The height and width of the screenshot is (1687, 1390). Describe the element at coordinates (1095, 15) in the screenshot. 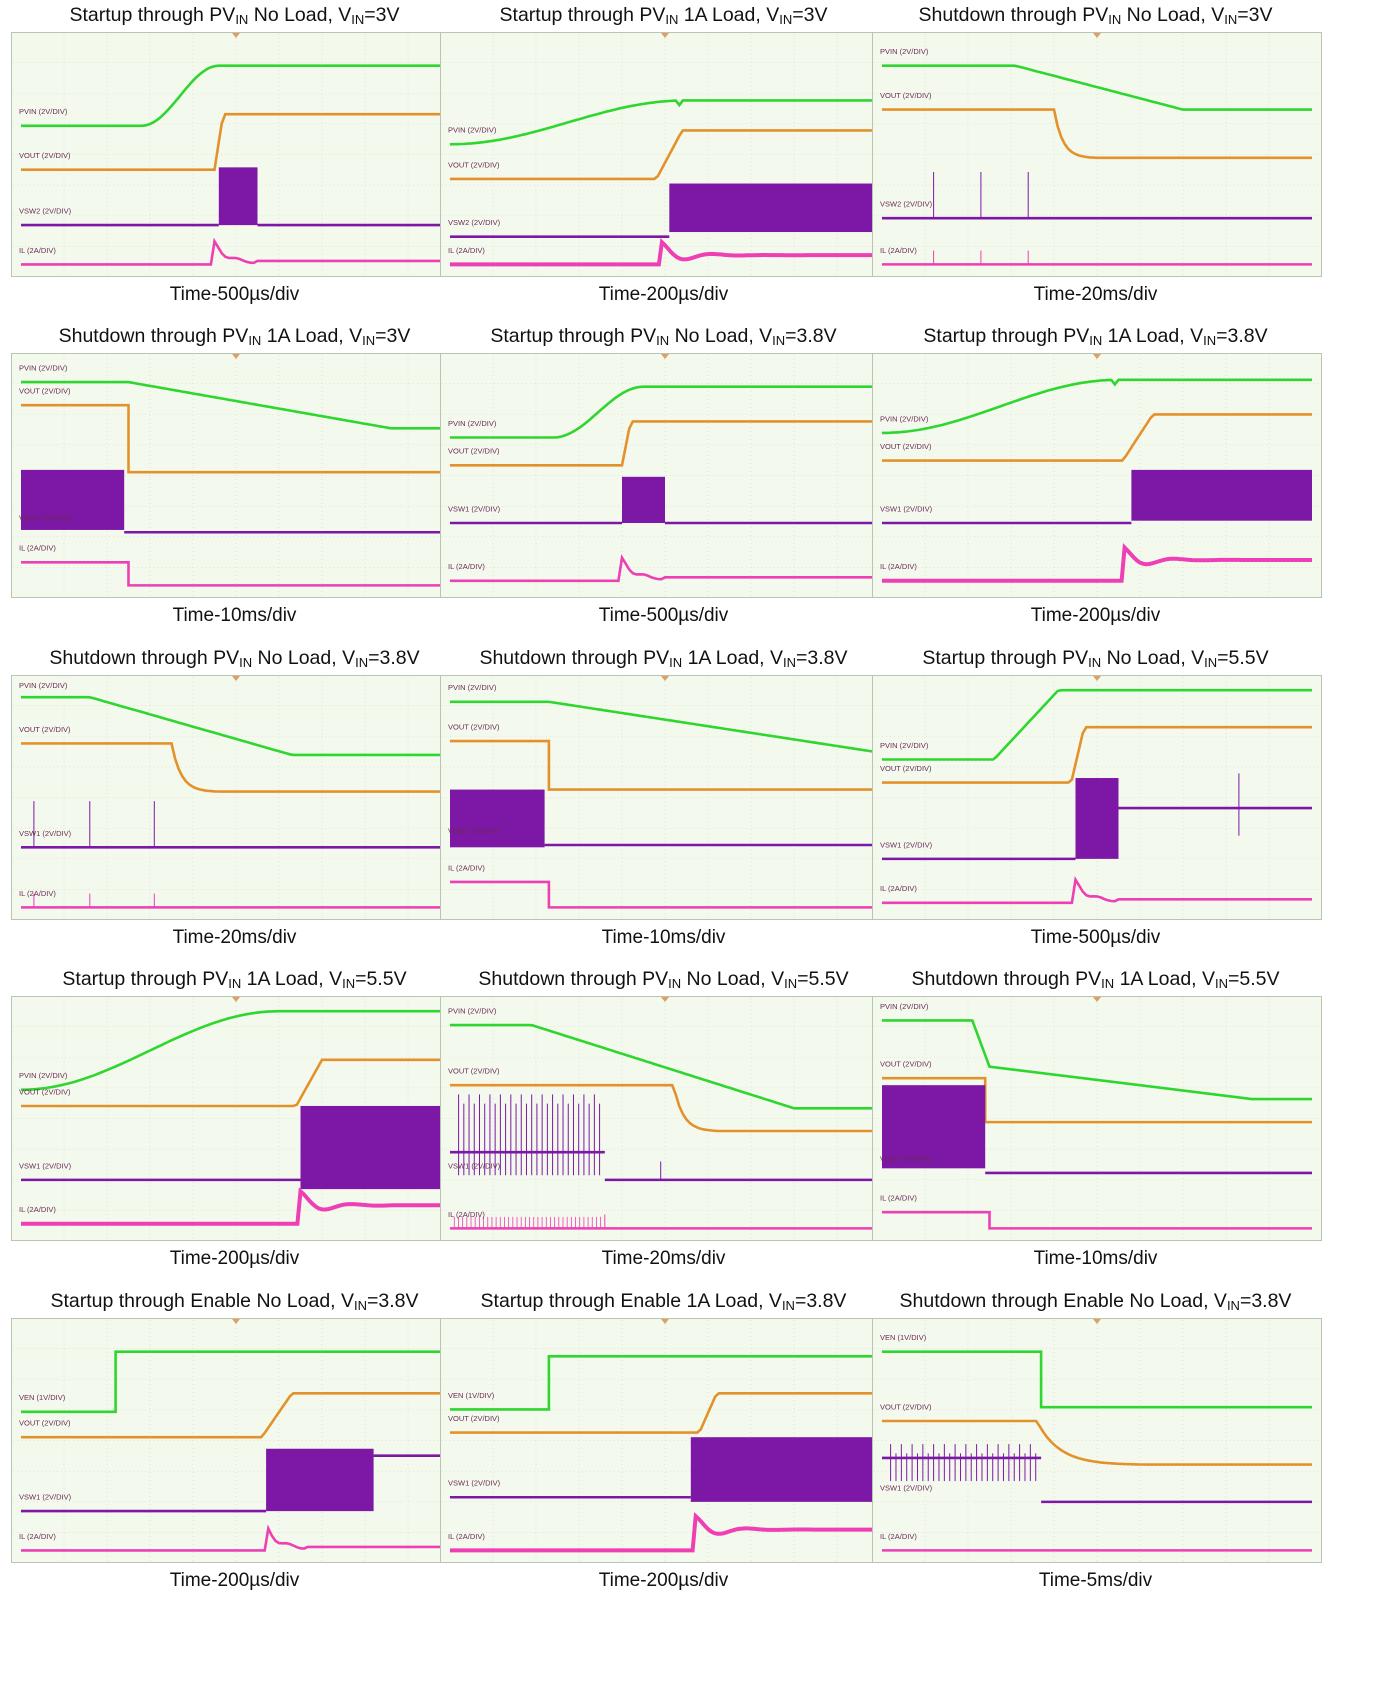

I see `panel-title: Shutdown through PVIN No Load, VIN=3V` at that location.